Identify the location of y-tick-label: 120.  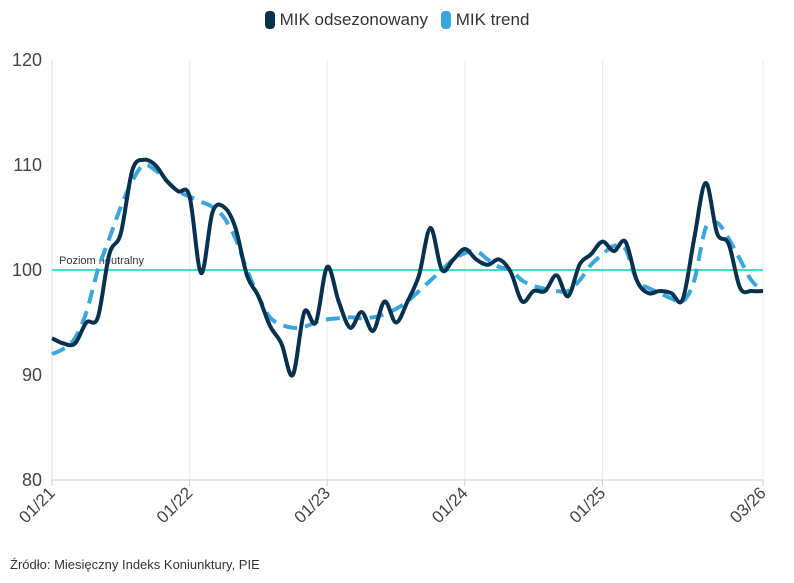
(27, 60).